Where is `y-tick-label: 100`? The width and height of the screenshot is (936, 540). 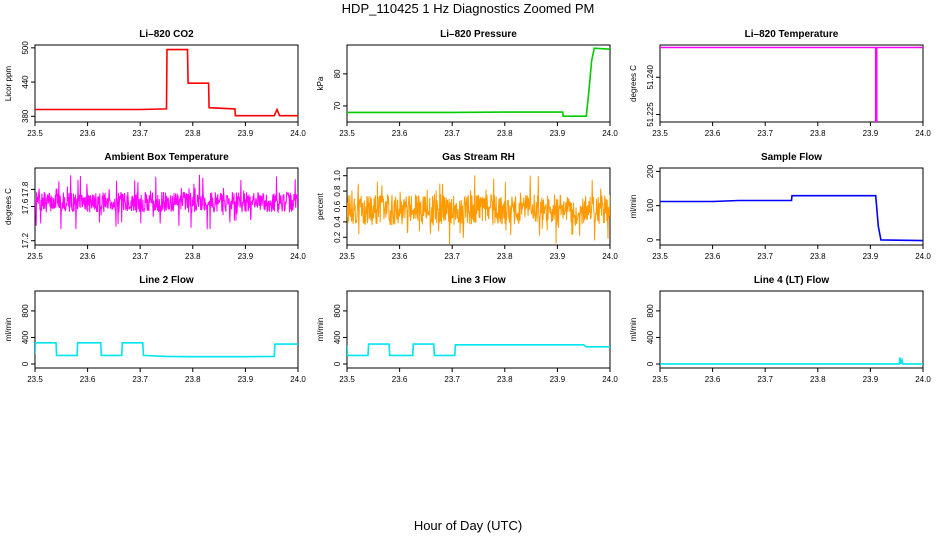 y-tick-label: 100 is located at coordinates (650, 205).